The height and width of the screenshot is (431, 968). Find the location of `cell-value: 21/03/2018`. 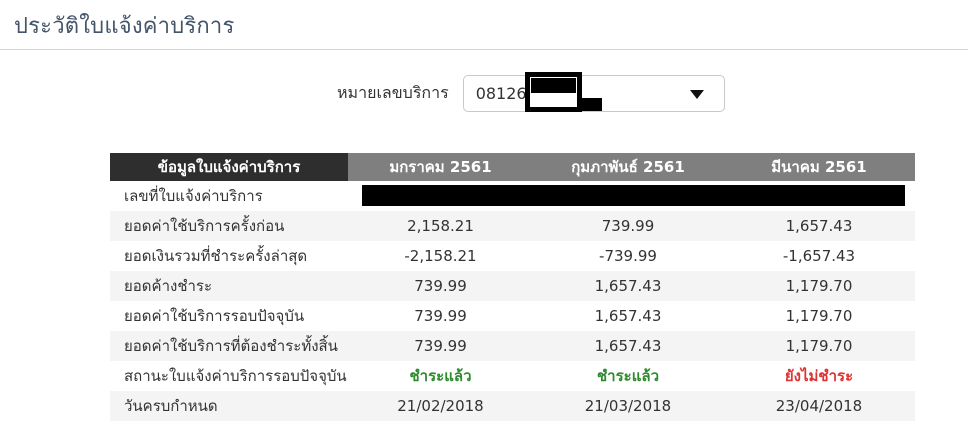

cell-value: 21/03/2018 is located at coordinates (628, 406).